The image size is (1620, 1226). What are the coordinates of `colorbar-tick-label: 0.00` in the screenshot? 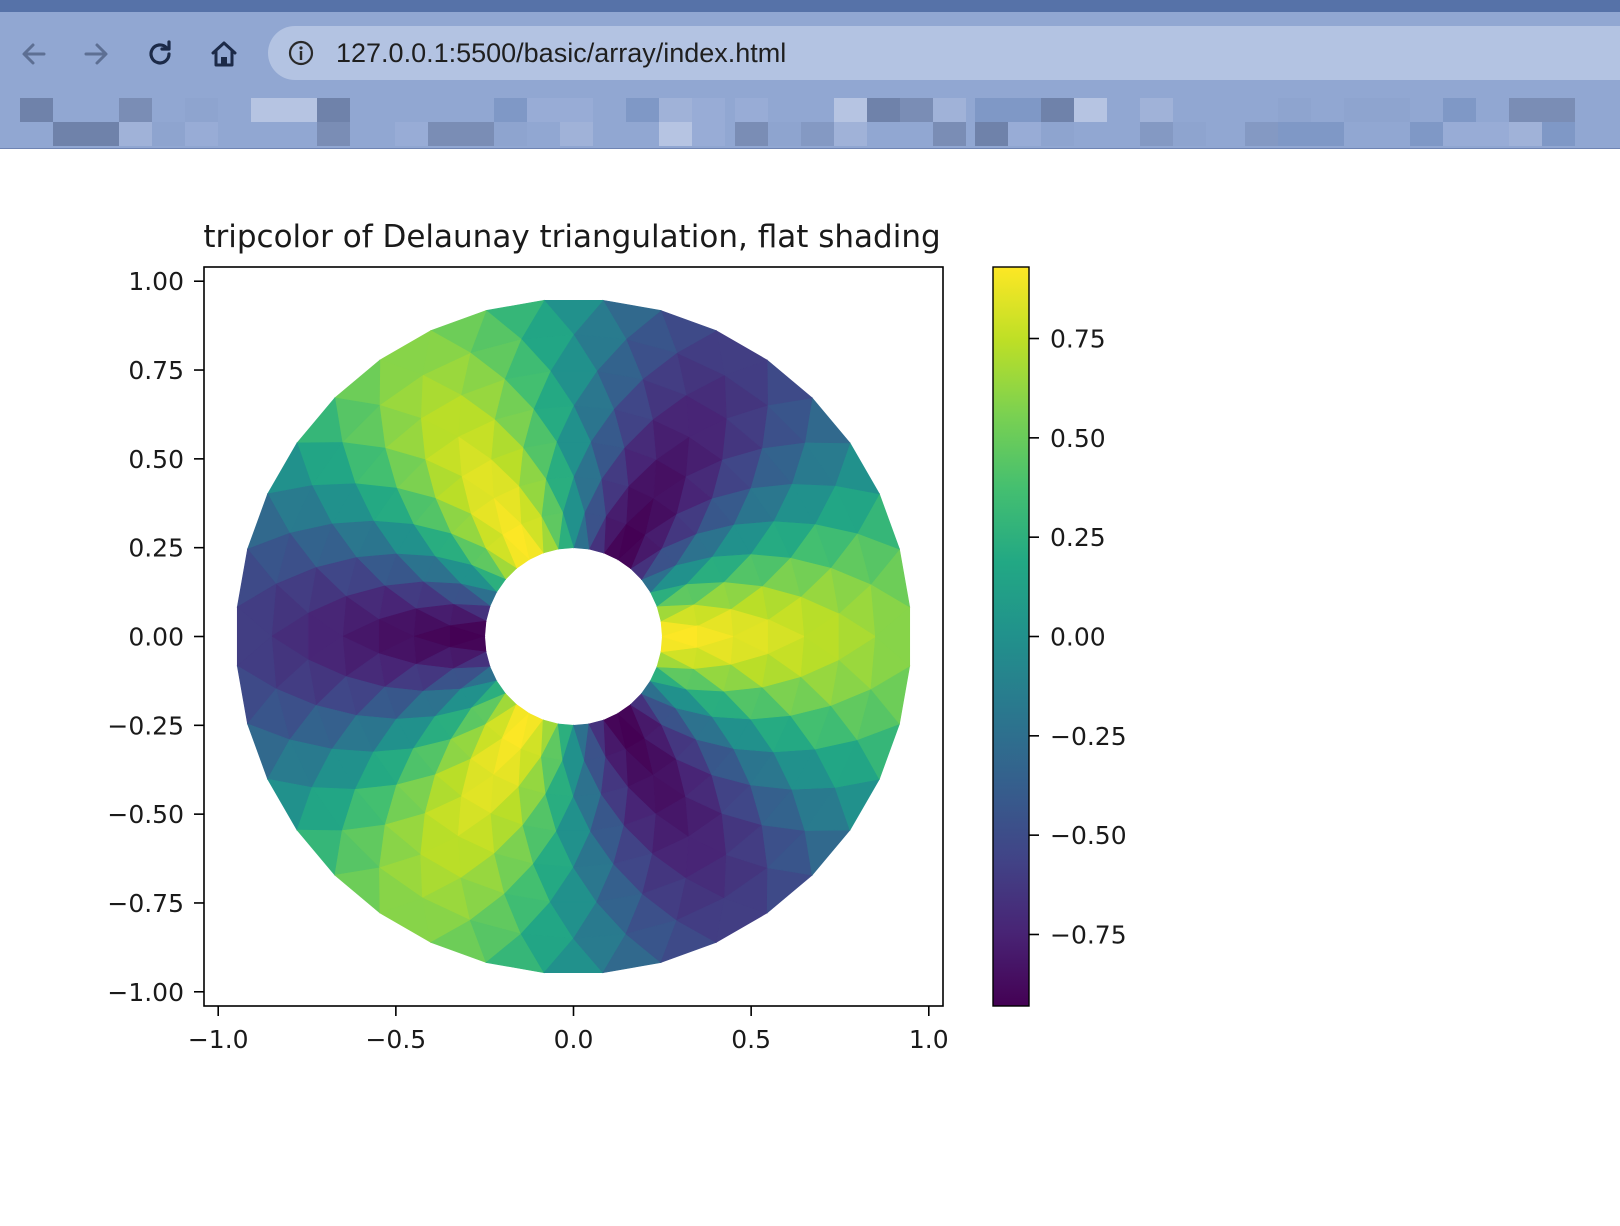 It's located at (1078, 637).